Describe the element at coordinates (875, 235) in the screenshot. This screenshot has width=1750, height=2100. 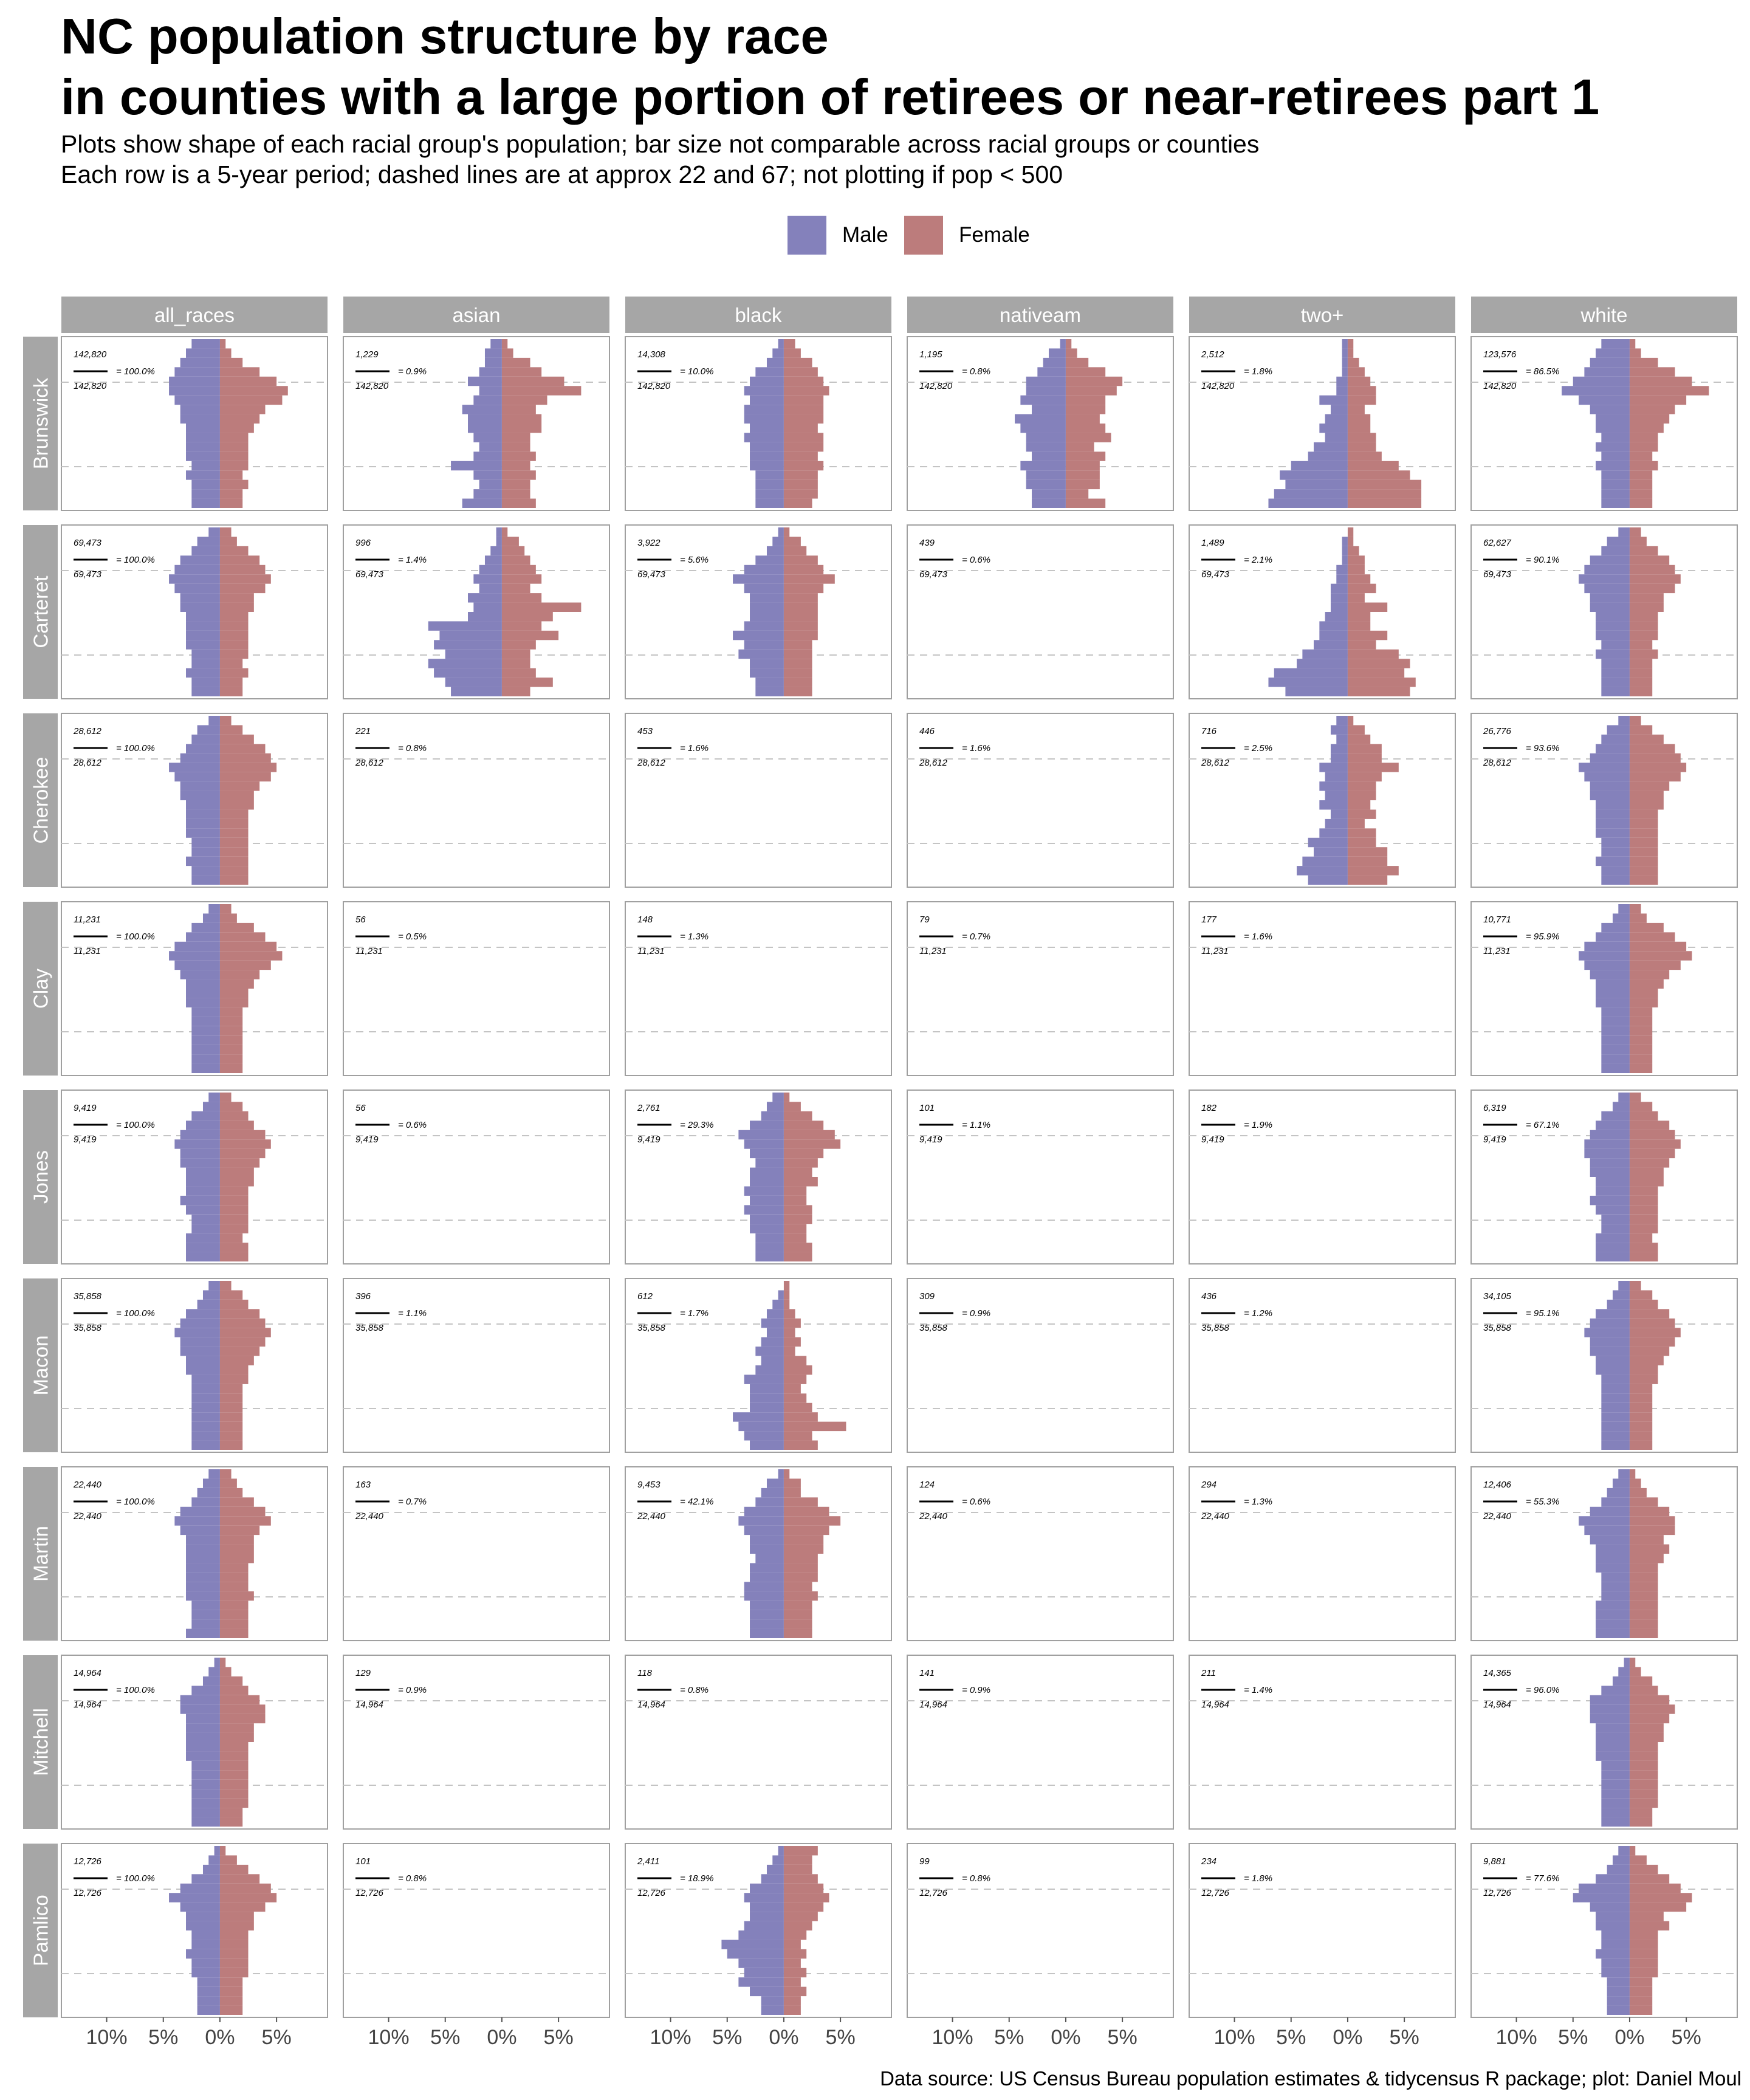
I see `legend: Male Female` at that location.